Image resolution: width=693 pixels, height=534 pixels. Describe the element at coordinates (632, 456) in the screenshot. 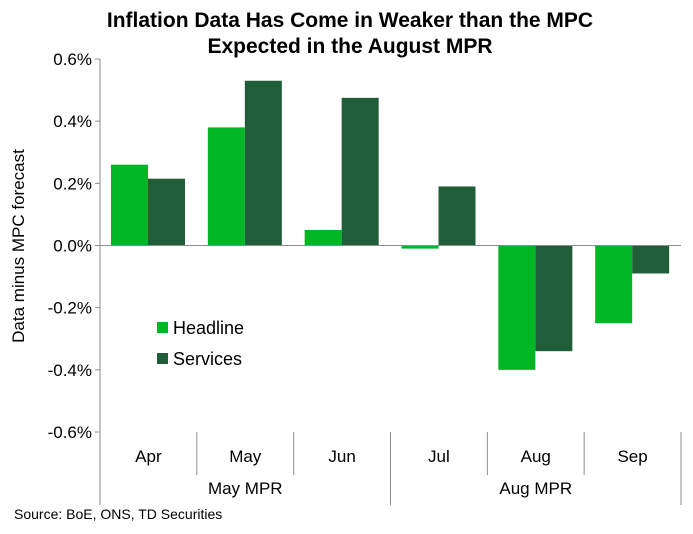

I see `x-tick-label-sep: Sep` at that location.